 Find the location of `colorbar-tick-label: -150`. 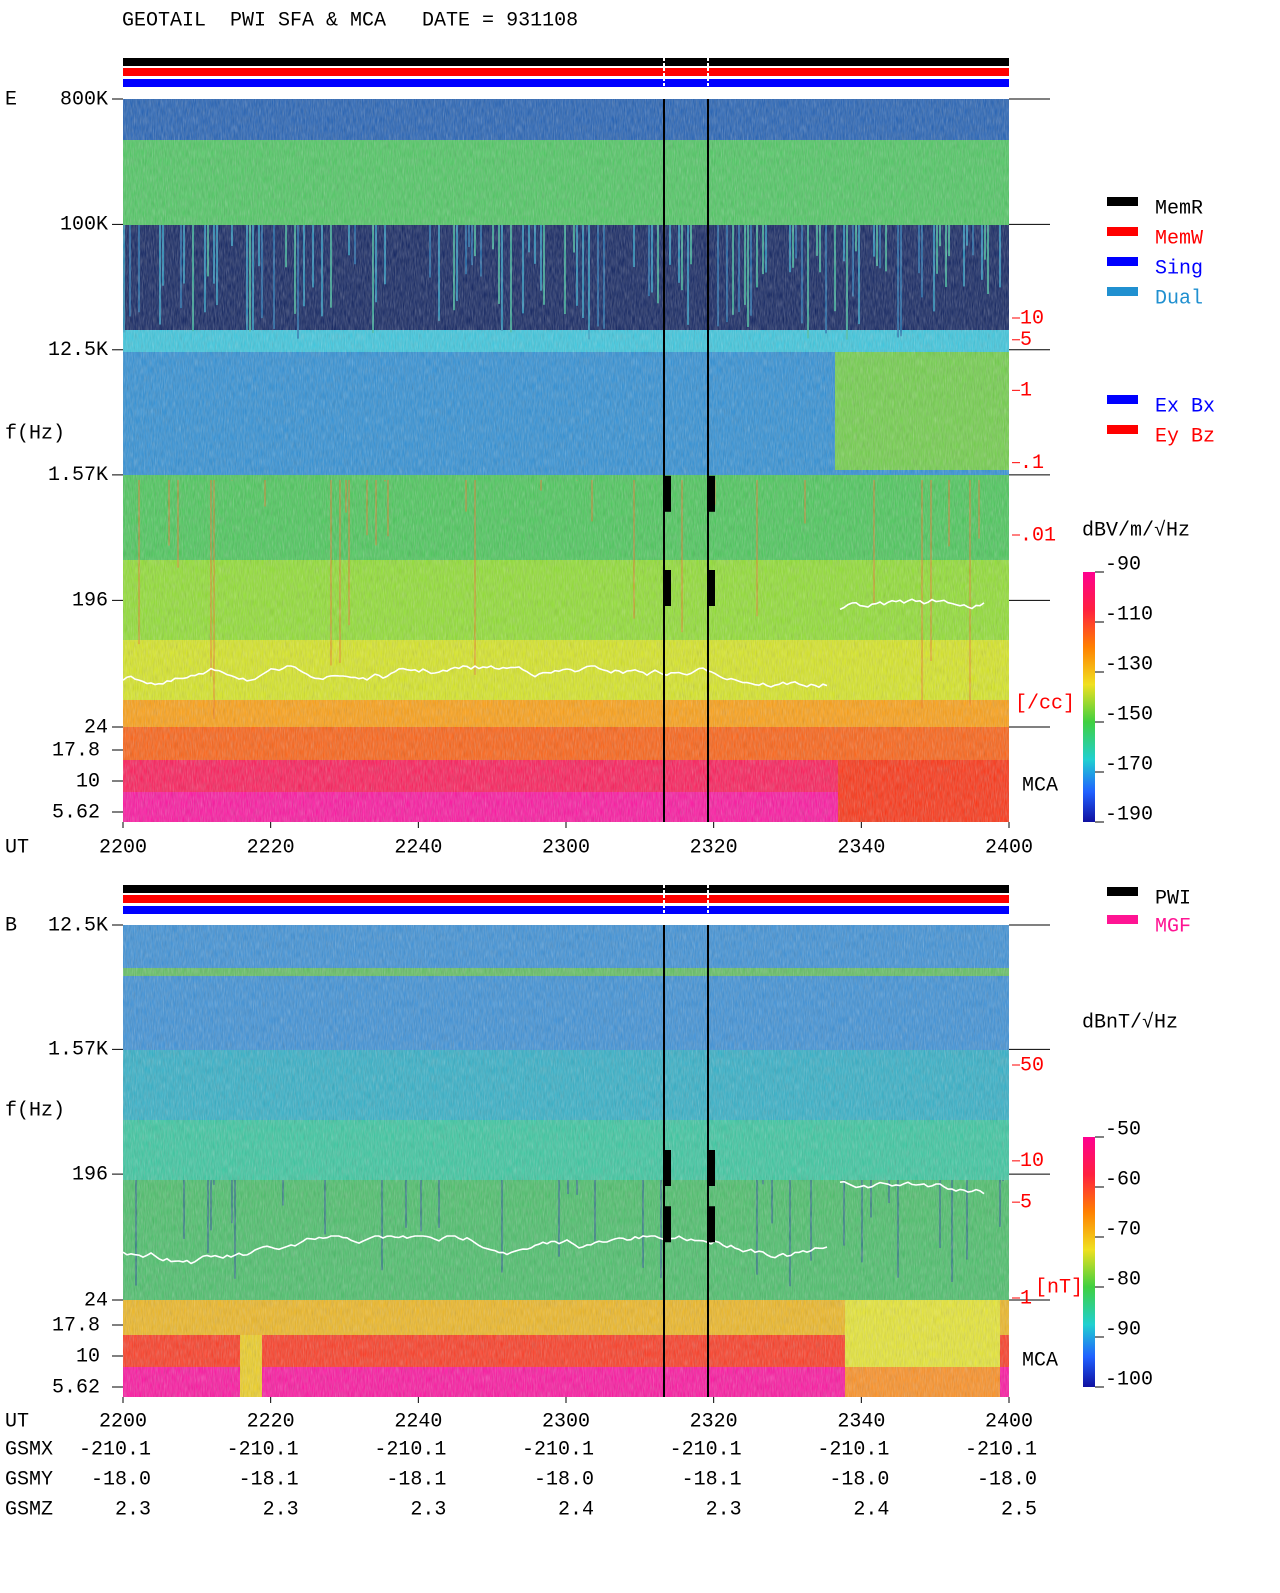

colorbar-tick-label: -150 is located at coordinates (1129, 714).